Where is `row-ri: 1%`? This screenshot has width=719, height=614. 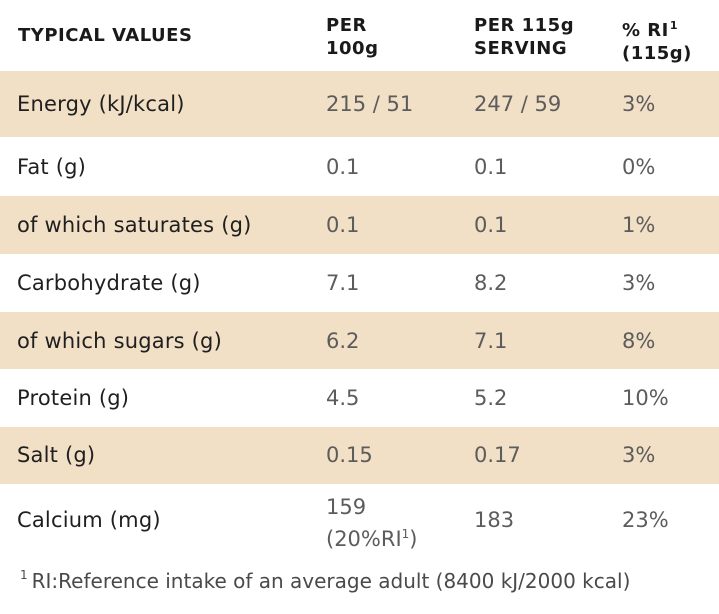 row-ri: 1% is located at coordinates (639, 225).